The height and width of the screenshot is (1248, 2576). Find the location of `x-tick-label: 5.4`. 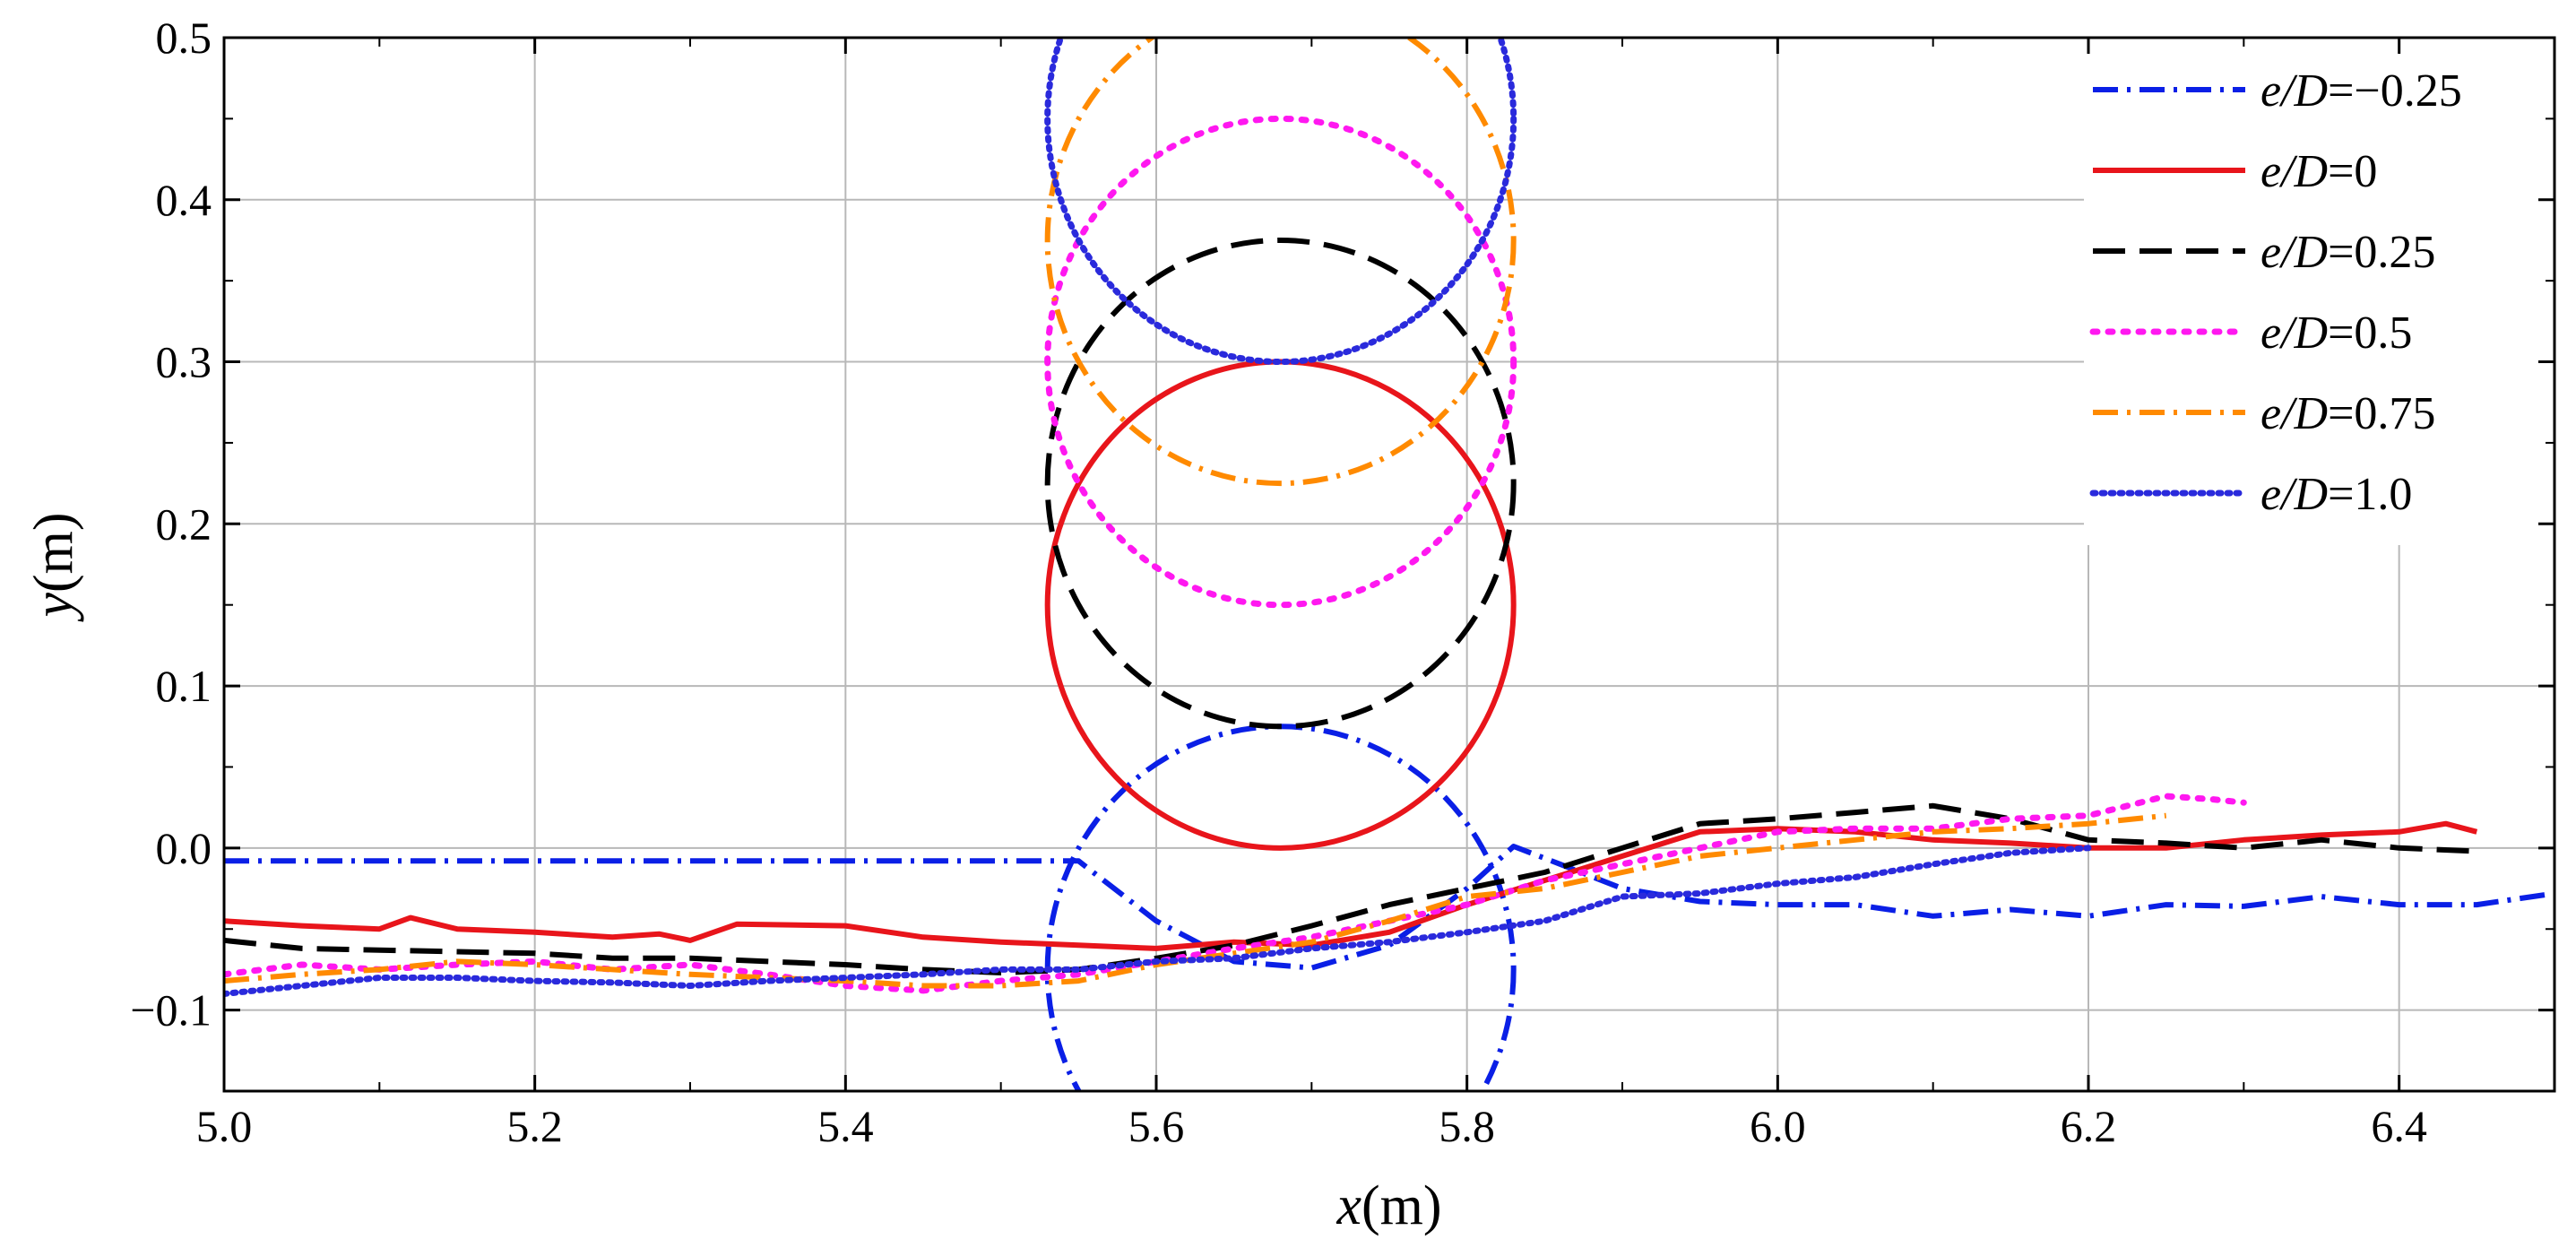

x-tick-label: 5.4 is located at coordinates (845, 1126).